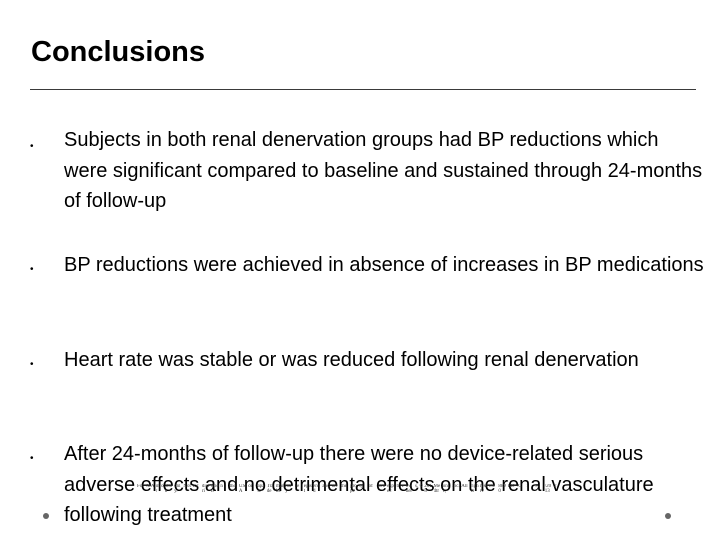  What do you see at coordinates (118, 52) in the screenshot?
I see `slide-title: Conclusions` at bounding box center [118, 52].